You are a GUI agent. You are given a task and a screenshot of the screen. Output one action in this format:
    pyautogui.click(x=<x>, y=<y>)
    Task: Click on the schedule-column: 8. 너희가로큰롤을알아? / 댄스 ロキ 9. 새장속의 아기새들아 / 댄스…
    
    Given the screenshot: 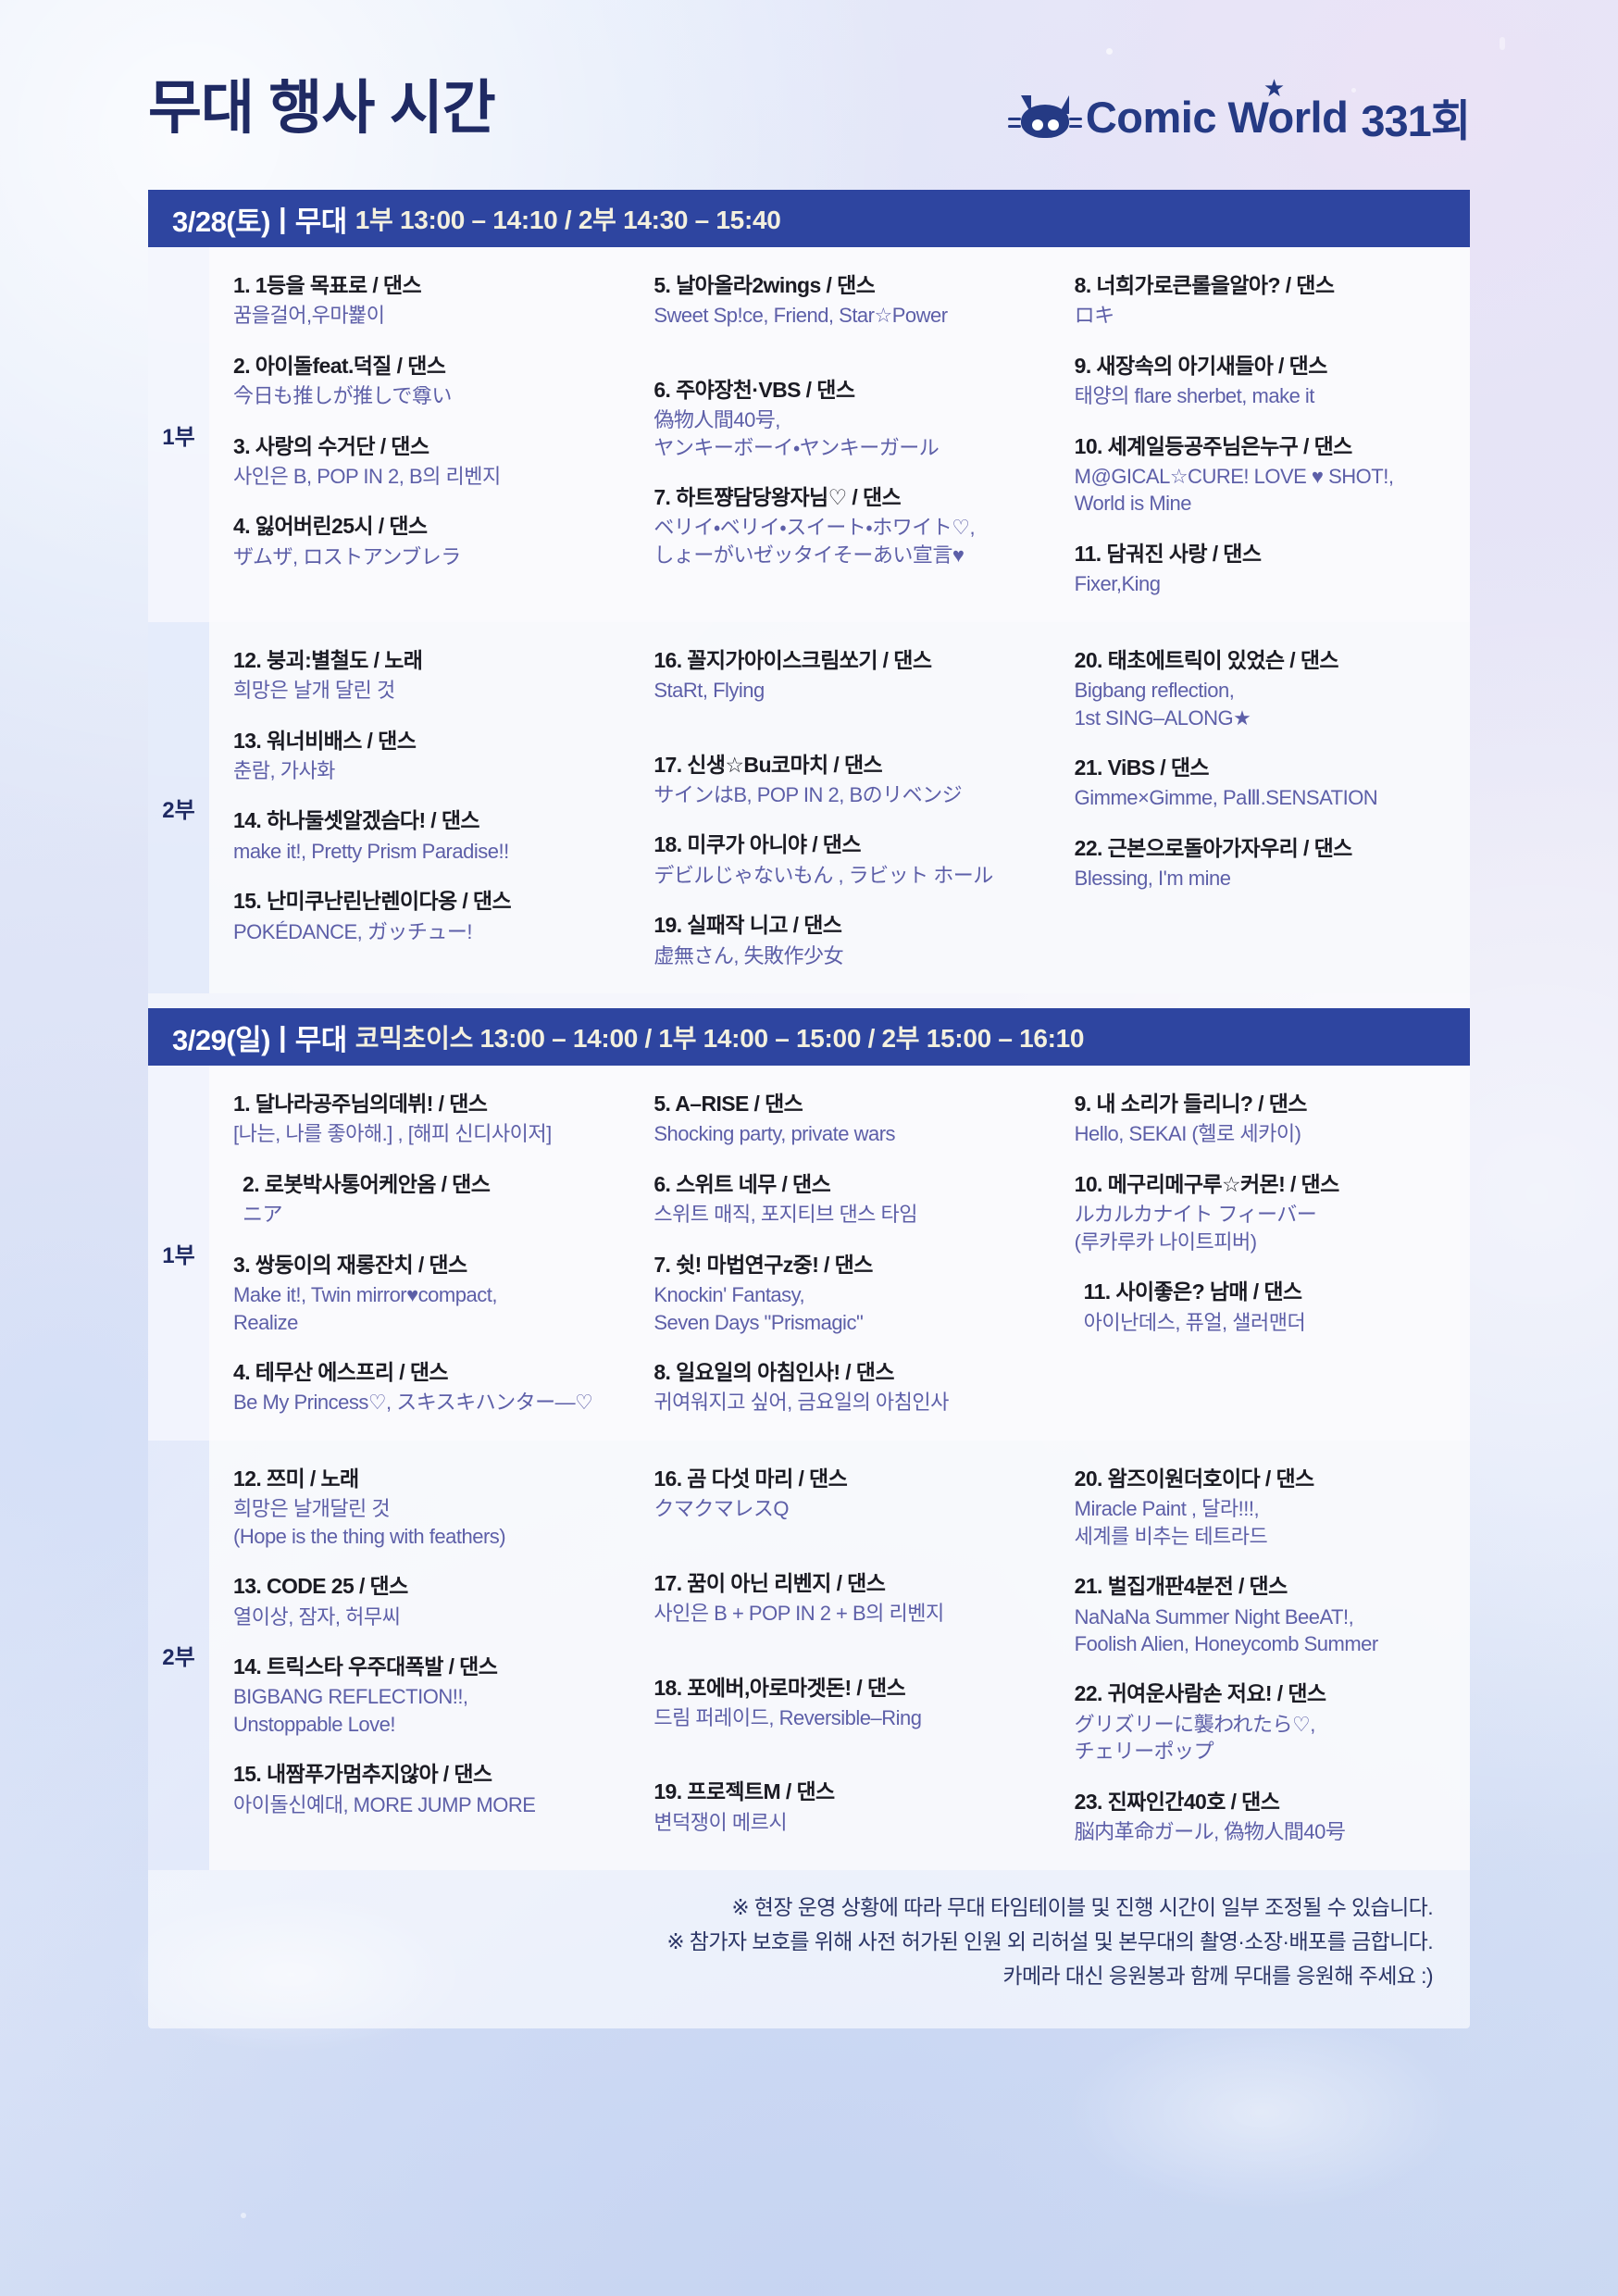 What is the action you would take?
    pyautogui.click(x=1260, y=434)
    